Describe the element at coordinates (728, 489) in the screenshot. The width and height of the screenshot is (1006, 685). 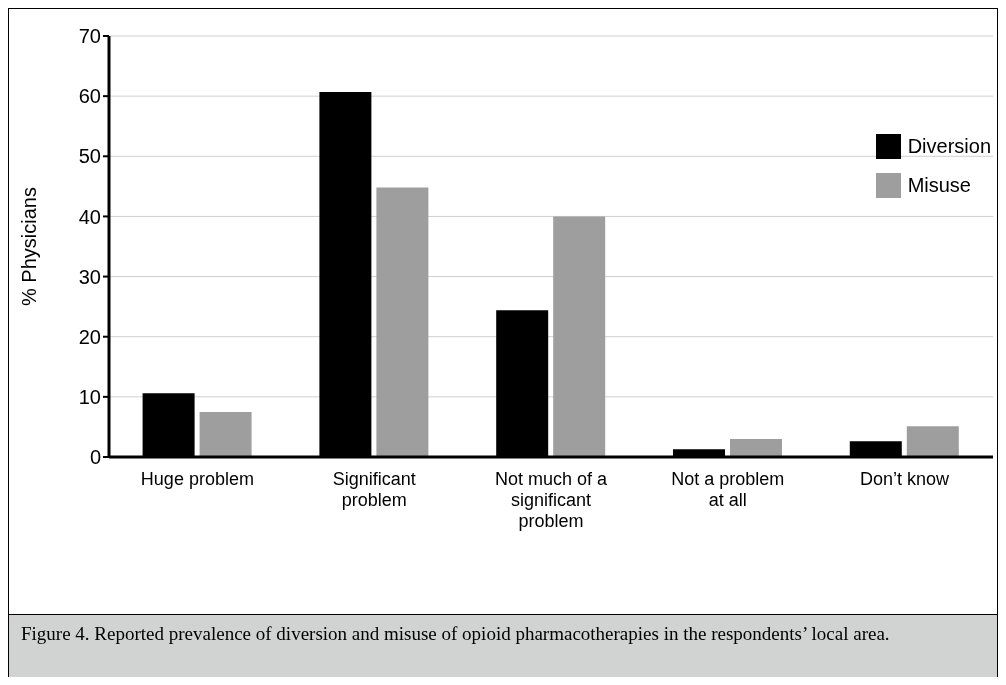
I see `x-tick-label: Not a problem at all` at that location.